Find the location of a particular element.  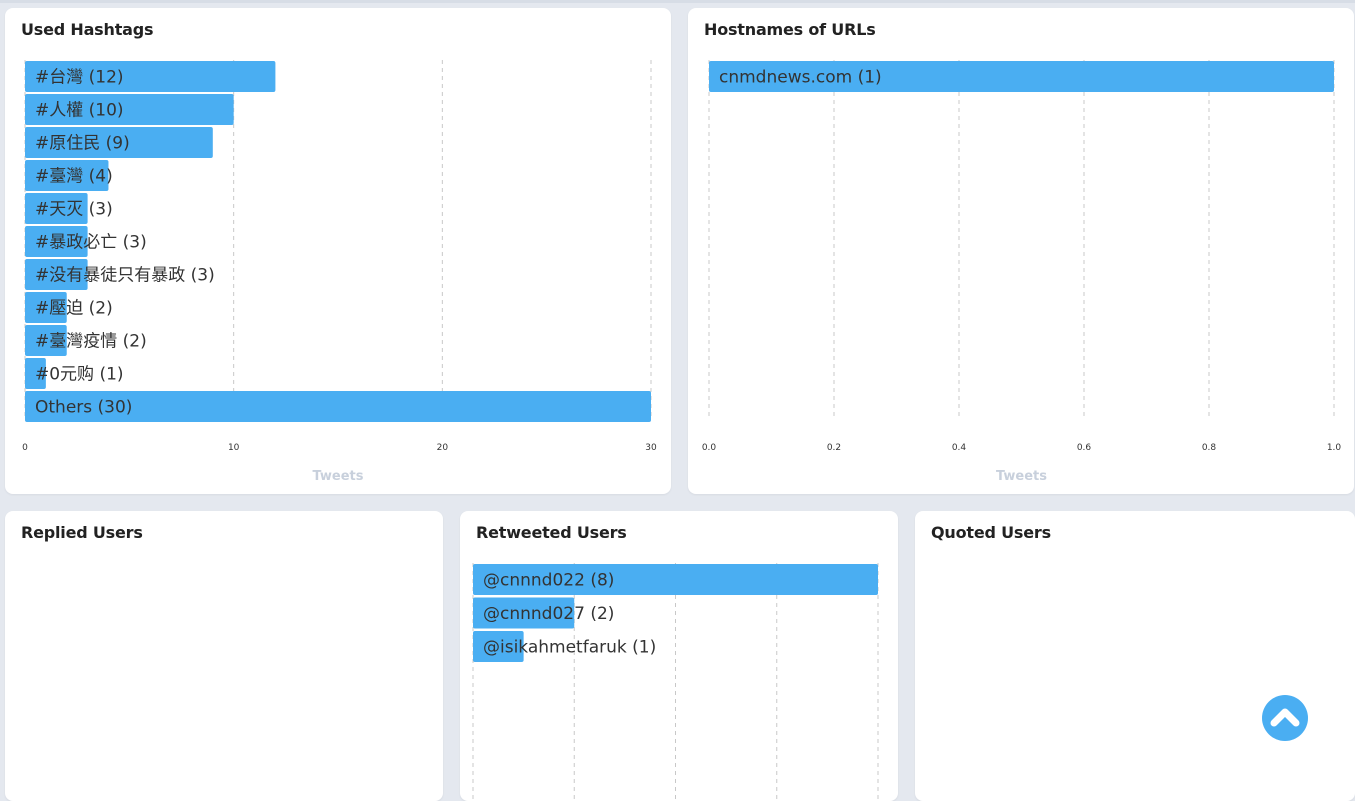

hashtags-bar-label: #0元购 (1) is located at coordinates (79, 375).